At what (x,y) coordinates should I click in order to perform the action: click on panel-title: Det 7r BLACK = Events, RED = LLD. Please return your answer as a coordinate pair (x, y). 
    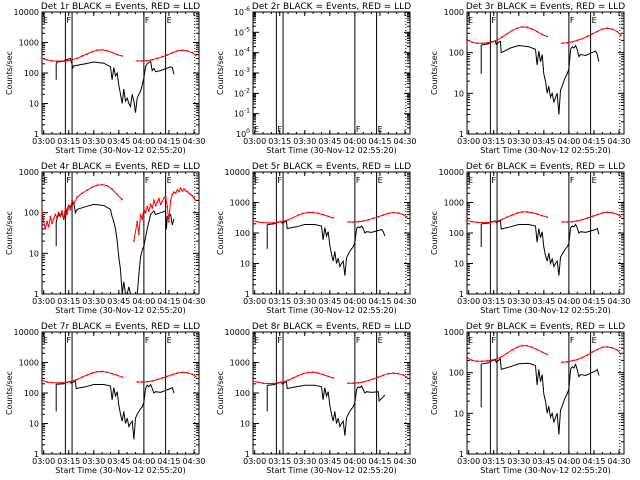
    Looking at the image, I should click on (120, 327).